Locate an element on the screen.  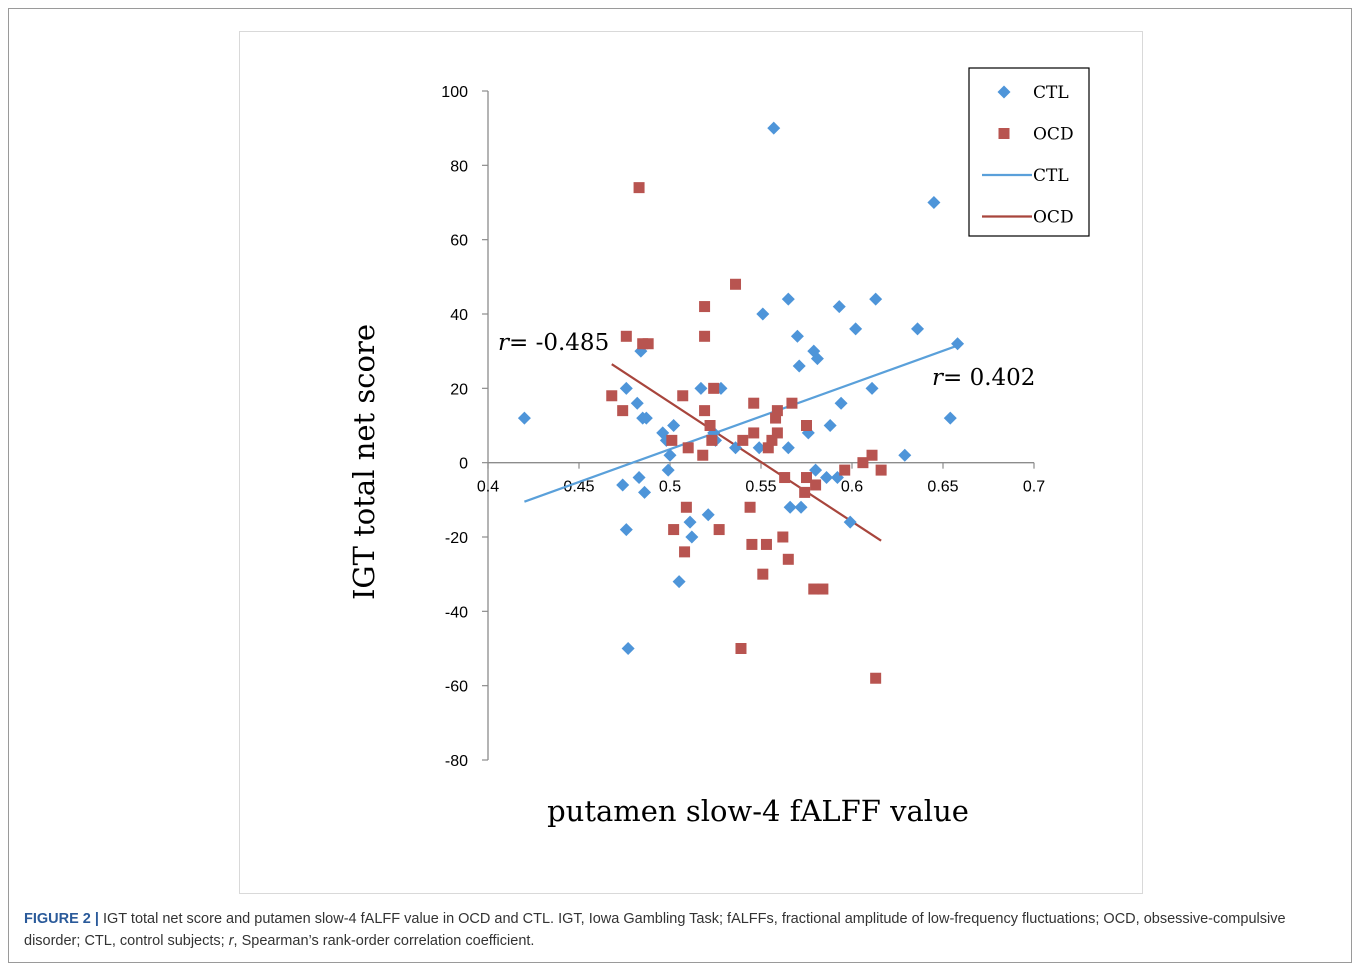
x-tick-label: 0.65 is located at coordinates (942, 487).